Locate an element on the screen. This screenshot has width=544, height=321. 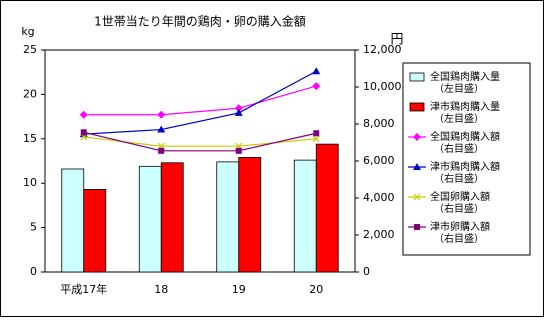
y2-tick-label: 2,000 is located at coordinates (379, 234).